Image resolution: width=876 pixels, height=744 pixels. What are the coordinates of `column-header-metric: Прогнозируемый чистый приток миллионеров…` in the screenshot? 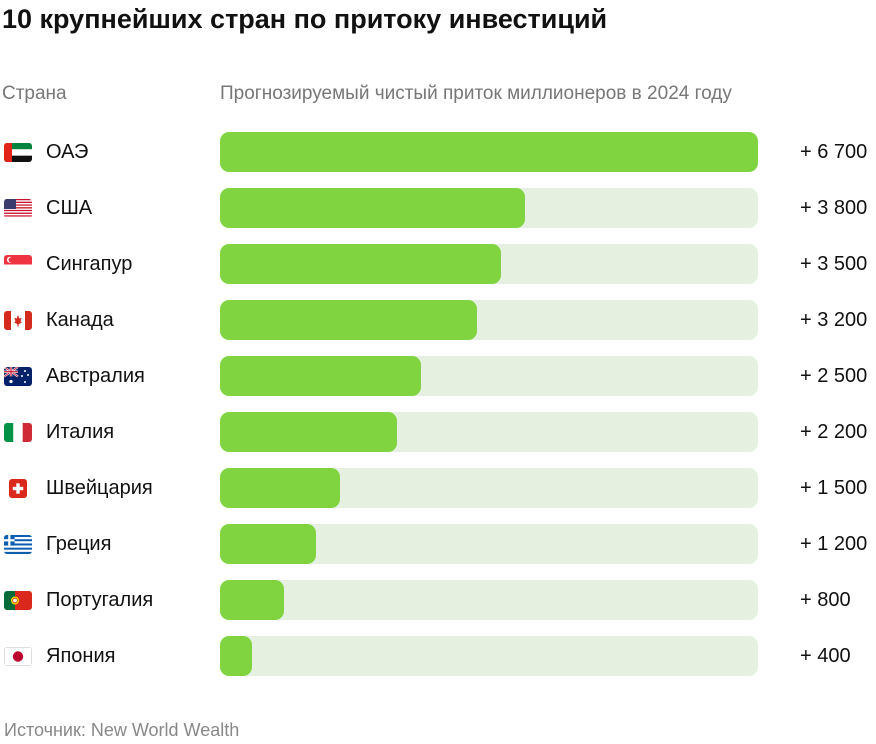 It's located at (476, 93).